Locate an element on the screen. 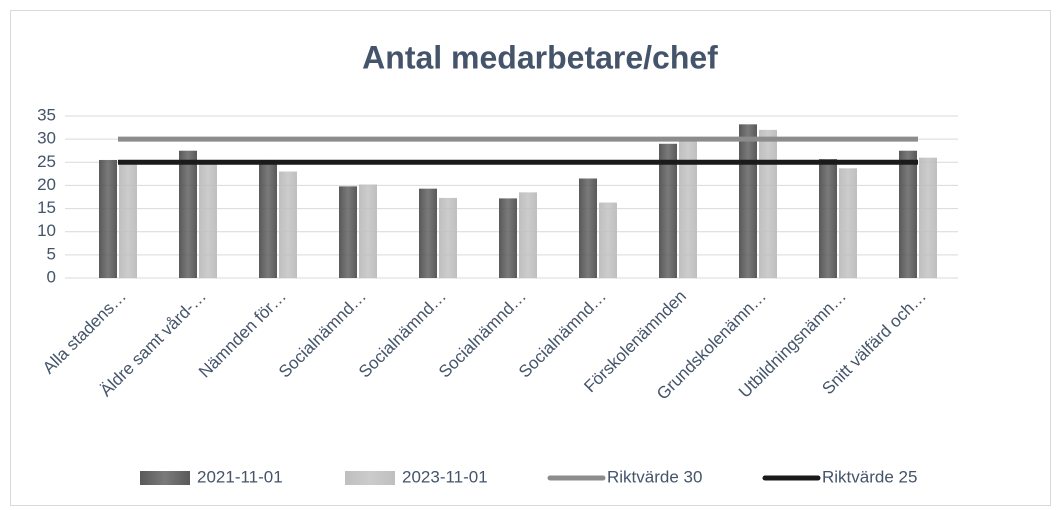  y-tick-label: 30 is located at coordinates (46, 138).